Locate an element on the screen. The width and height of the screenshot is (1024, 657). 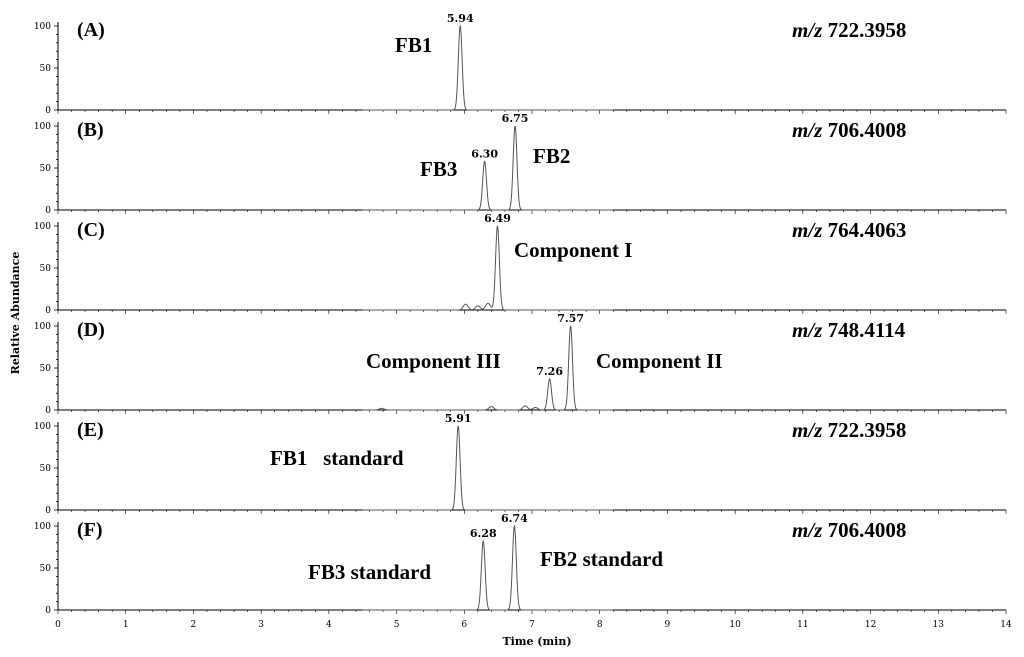
x-tick-label: 2 is located at coordinates (194, 625).